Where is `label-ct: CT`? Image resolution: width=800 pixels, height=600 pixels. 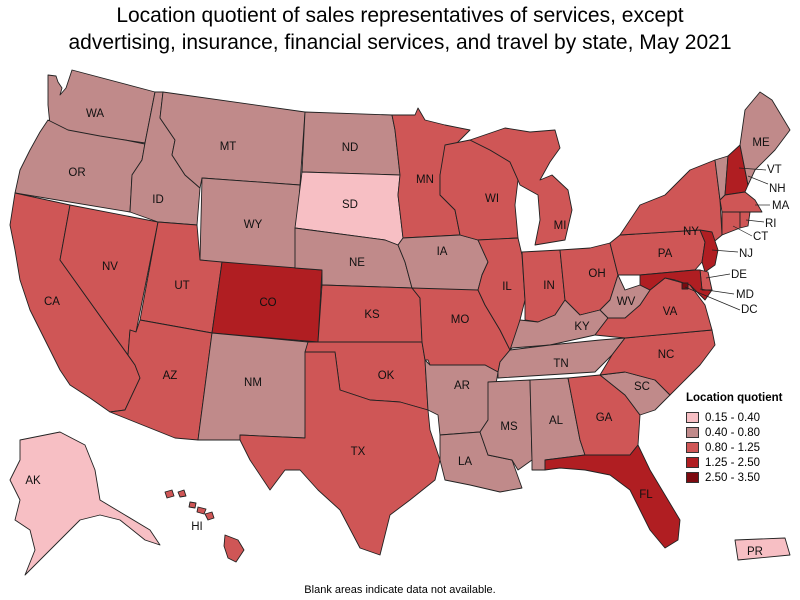
label-ct: CT is located at coordinates (760, 237).